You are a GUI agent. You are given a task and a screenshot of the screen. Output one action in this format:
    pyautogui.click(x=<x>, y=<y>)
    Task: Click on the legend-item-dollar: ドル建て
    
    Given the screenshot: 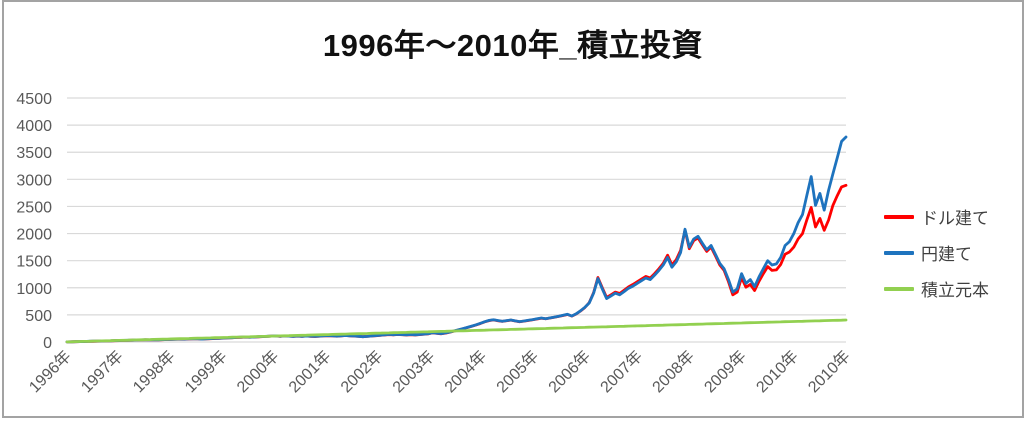 What is the action you would take?
    pyautogui.click(x=936, y=217)
    